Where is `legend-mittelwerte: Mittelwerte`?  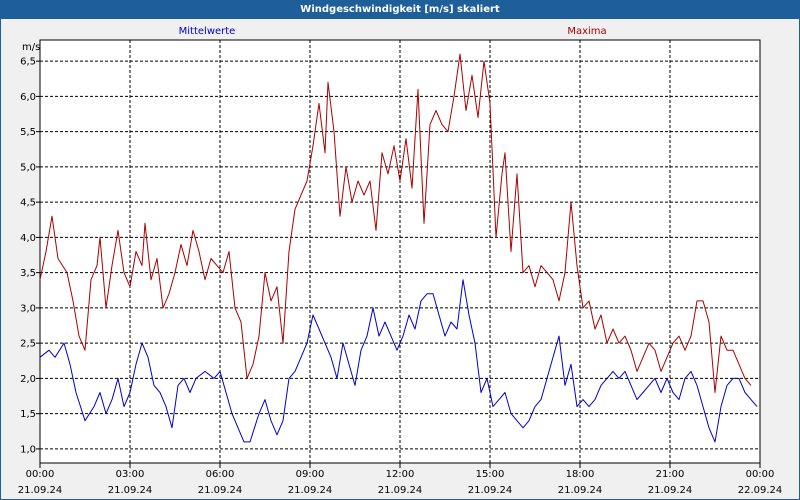
legend-mittelwerte: Mittelwerte is located at coordinates (207, 31).